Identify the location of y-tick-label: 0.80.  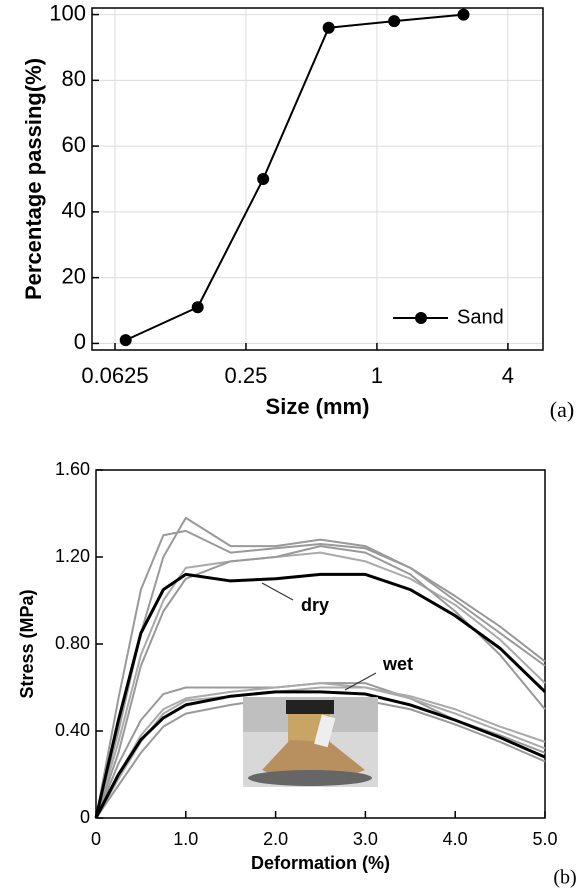
(72, 643).